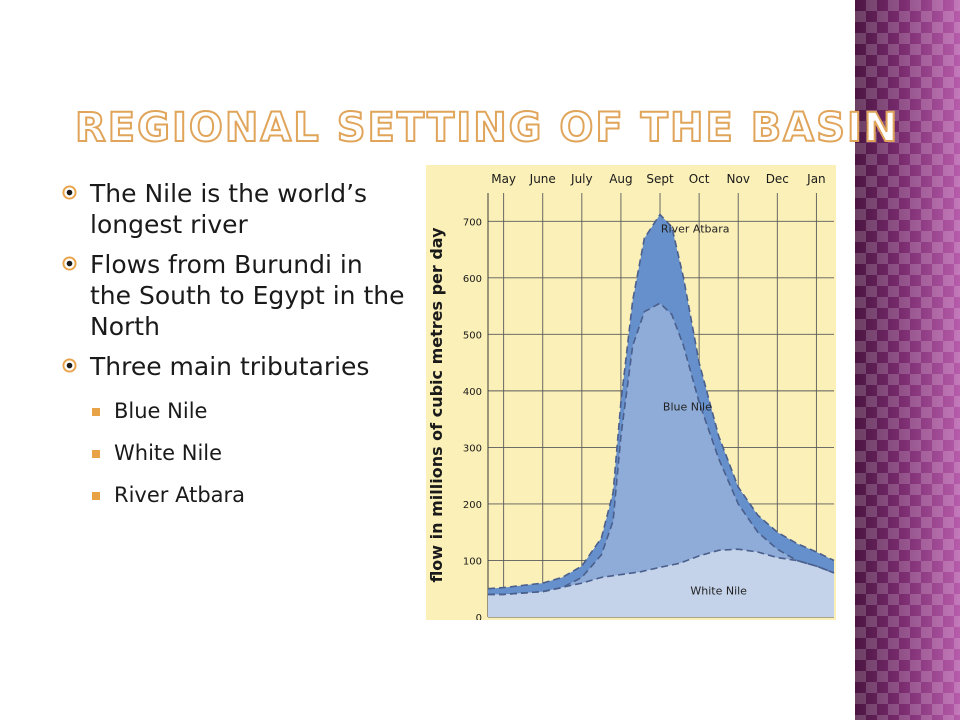 This screenshot has width=960, height=720. What do you see at coordinates (777, 179) in the screenshot?
I see `x-tick-label: Dec` at bounding box center [777, 179].